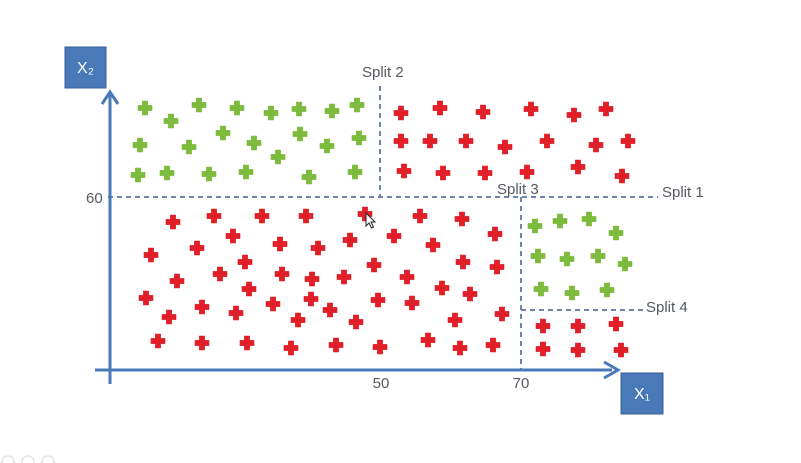  What do you see at coordinates (85, 67) in the screenshot?
I see `y-axis-label-box: X₂` at bounding box center [85, 67].